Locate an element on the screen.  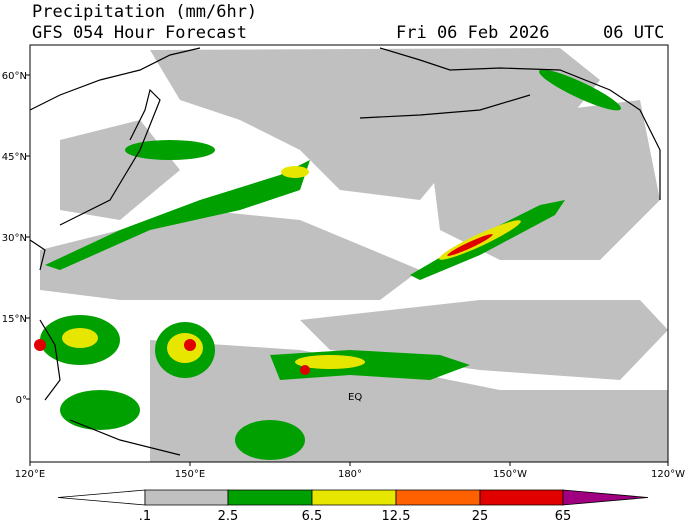
lat-label: 60°N is located at coordinates (14, 76).